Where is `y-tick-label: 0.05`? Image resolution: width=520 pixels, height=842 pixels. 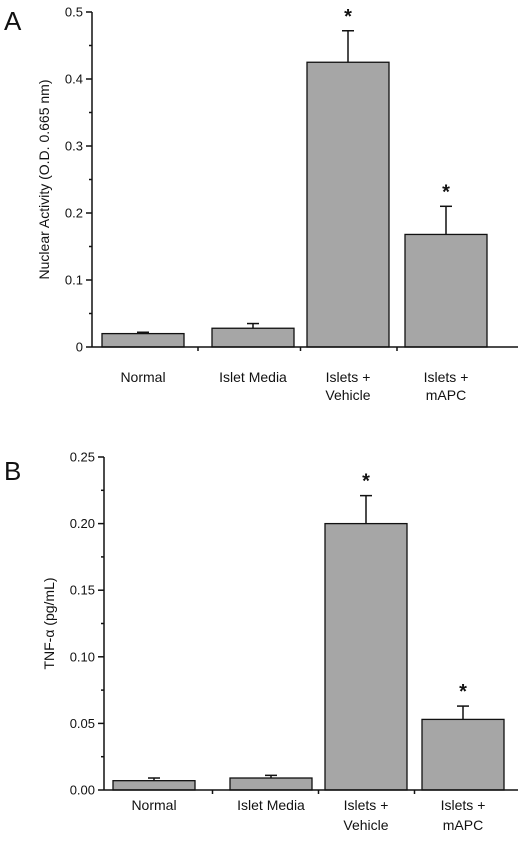 y-tick-label: 0.05 is located at coordinates (82, 723).